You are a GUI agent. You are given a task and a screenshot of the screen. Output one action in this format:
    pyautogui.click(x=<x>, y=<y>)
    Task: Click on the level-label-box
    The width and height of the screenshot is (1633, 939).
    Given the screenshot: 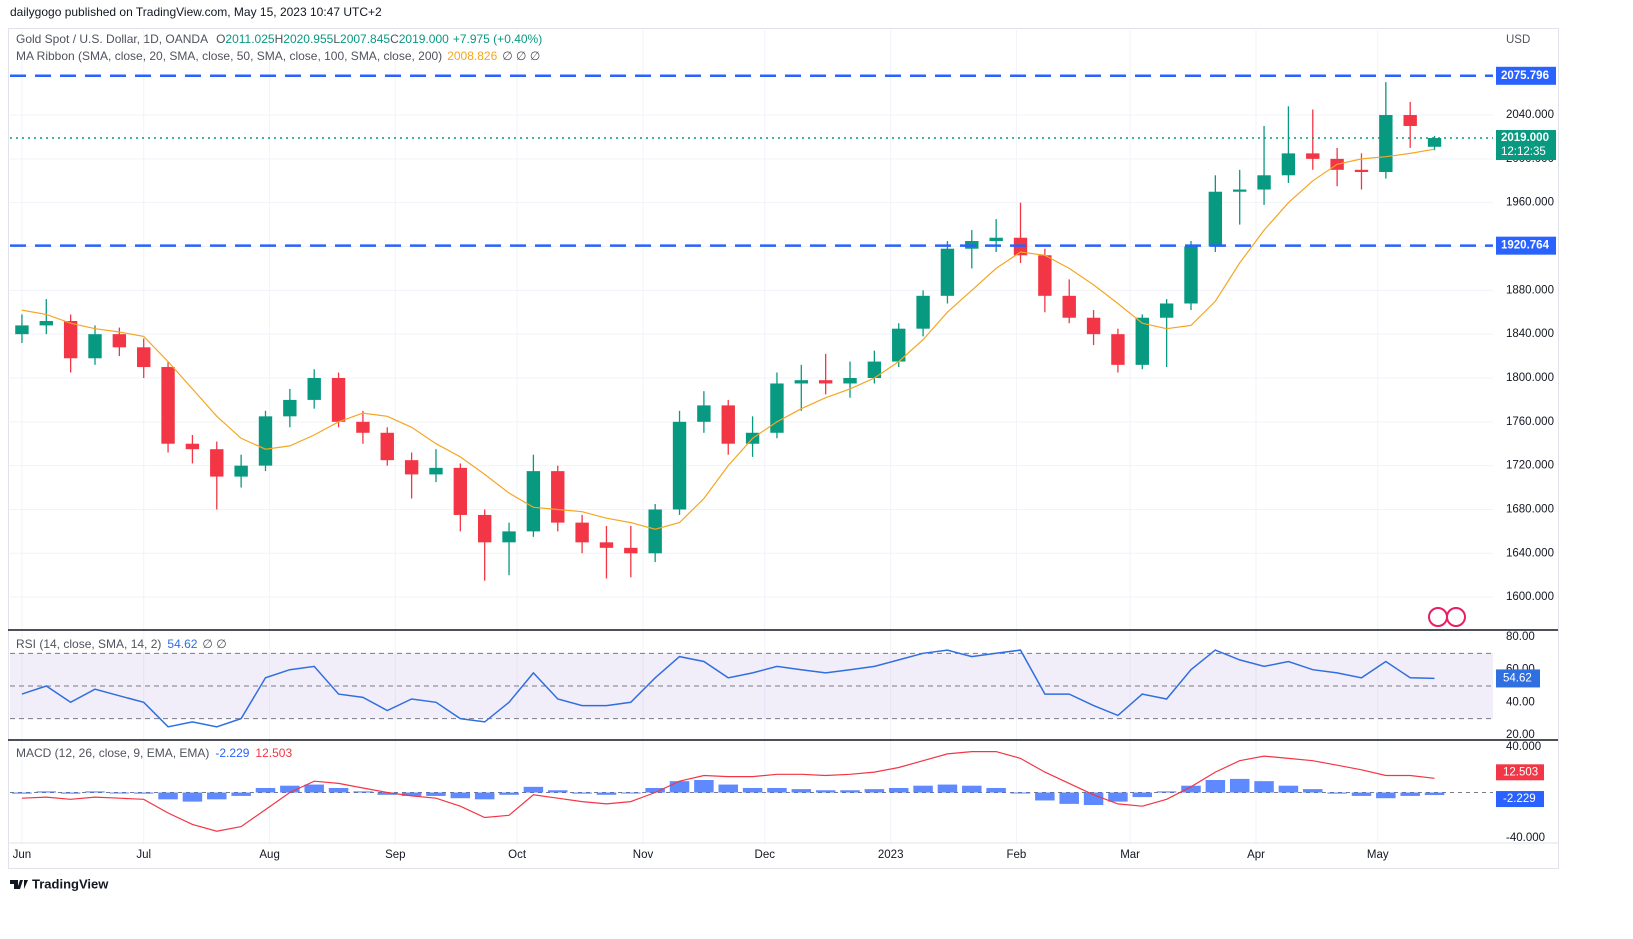 What is the action you would take?
    pyautogui.click(x=1526, y=75)
    